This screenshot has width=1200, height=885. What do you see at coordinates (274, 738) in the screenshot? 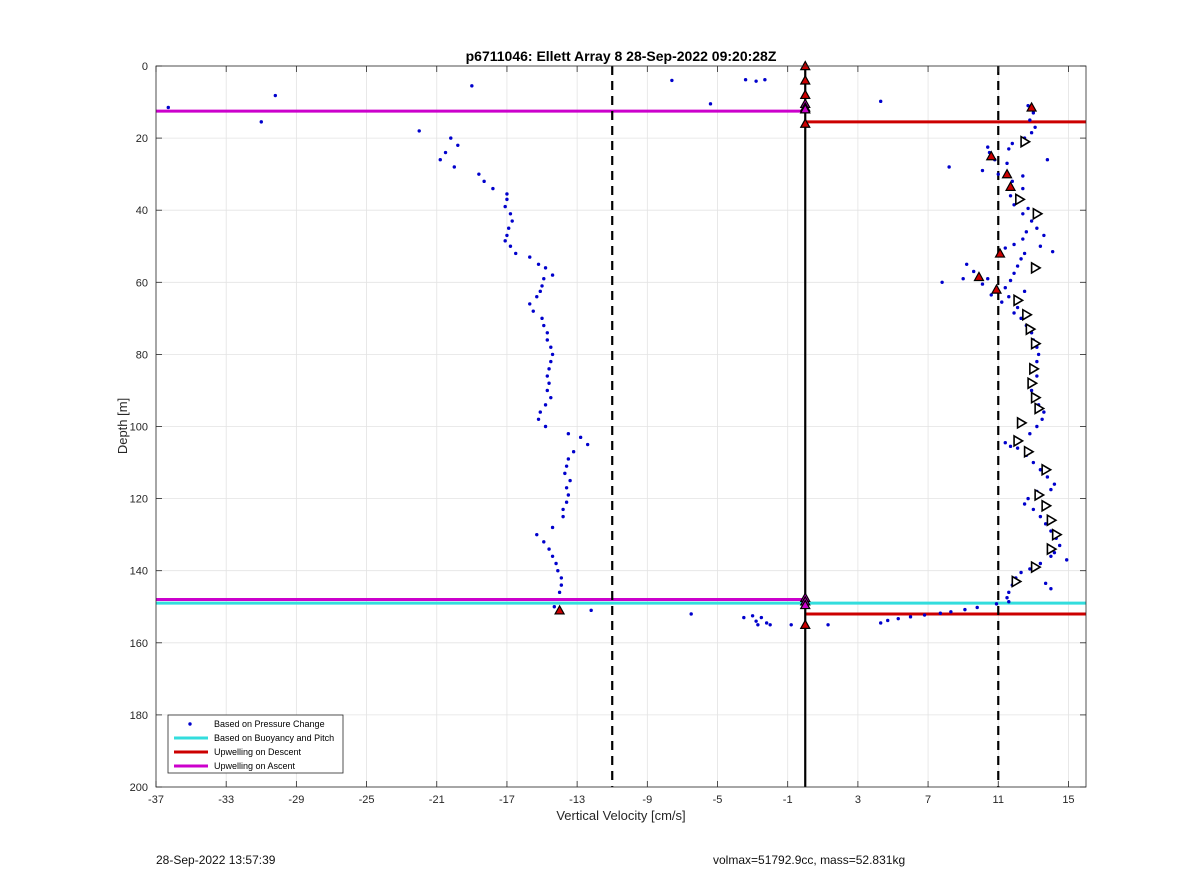
I see `legend-label: Based on Buoyancy and Pitch` at bounding box center [274, 738].